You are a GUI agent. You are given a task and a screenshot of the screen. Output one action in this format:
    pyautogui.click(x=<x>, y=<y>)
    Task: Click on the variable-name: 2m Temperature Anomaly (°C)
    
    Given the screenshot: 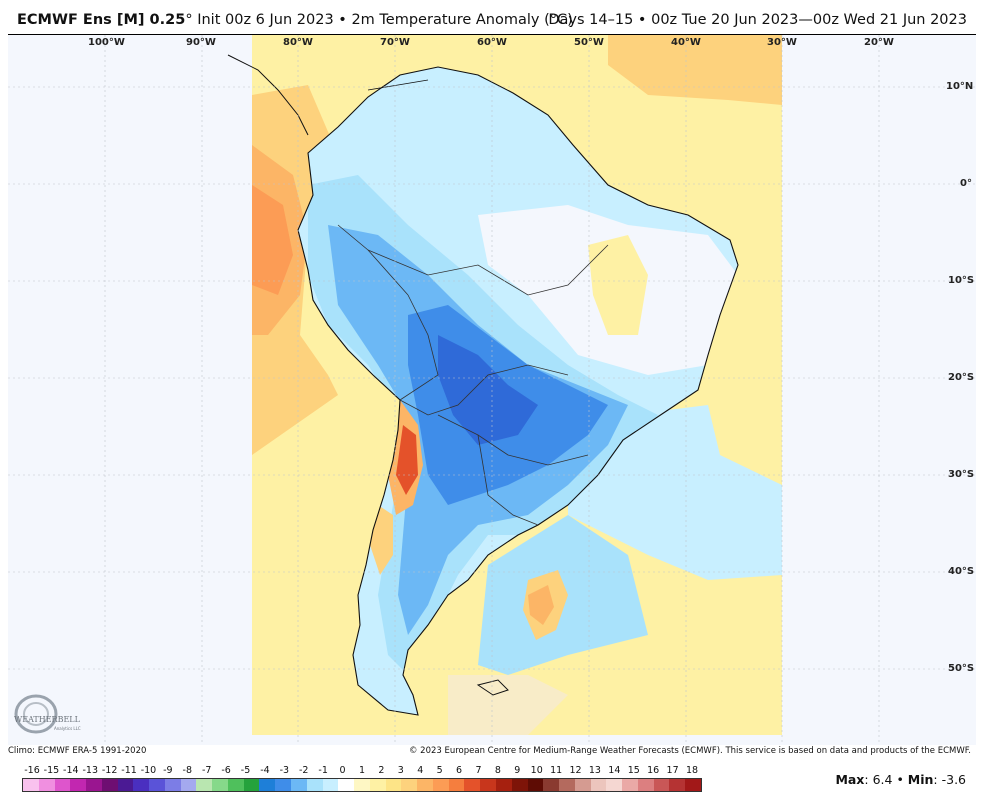 What is the action you would take?
    pyautogui.click(x=462, y=20)
    